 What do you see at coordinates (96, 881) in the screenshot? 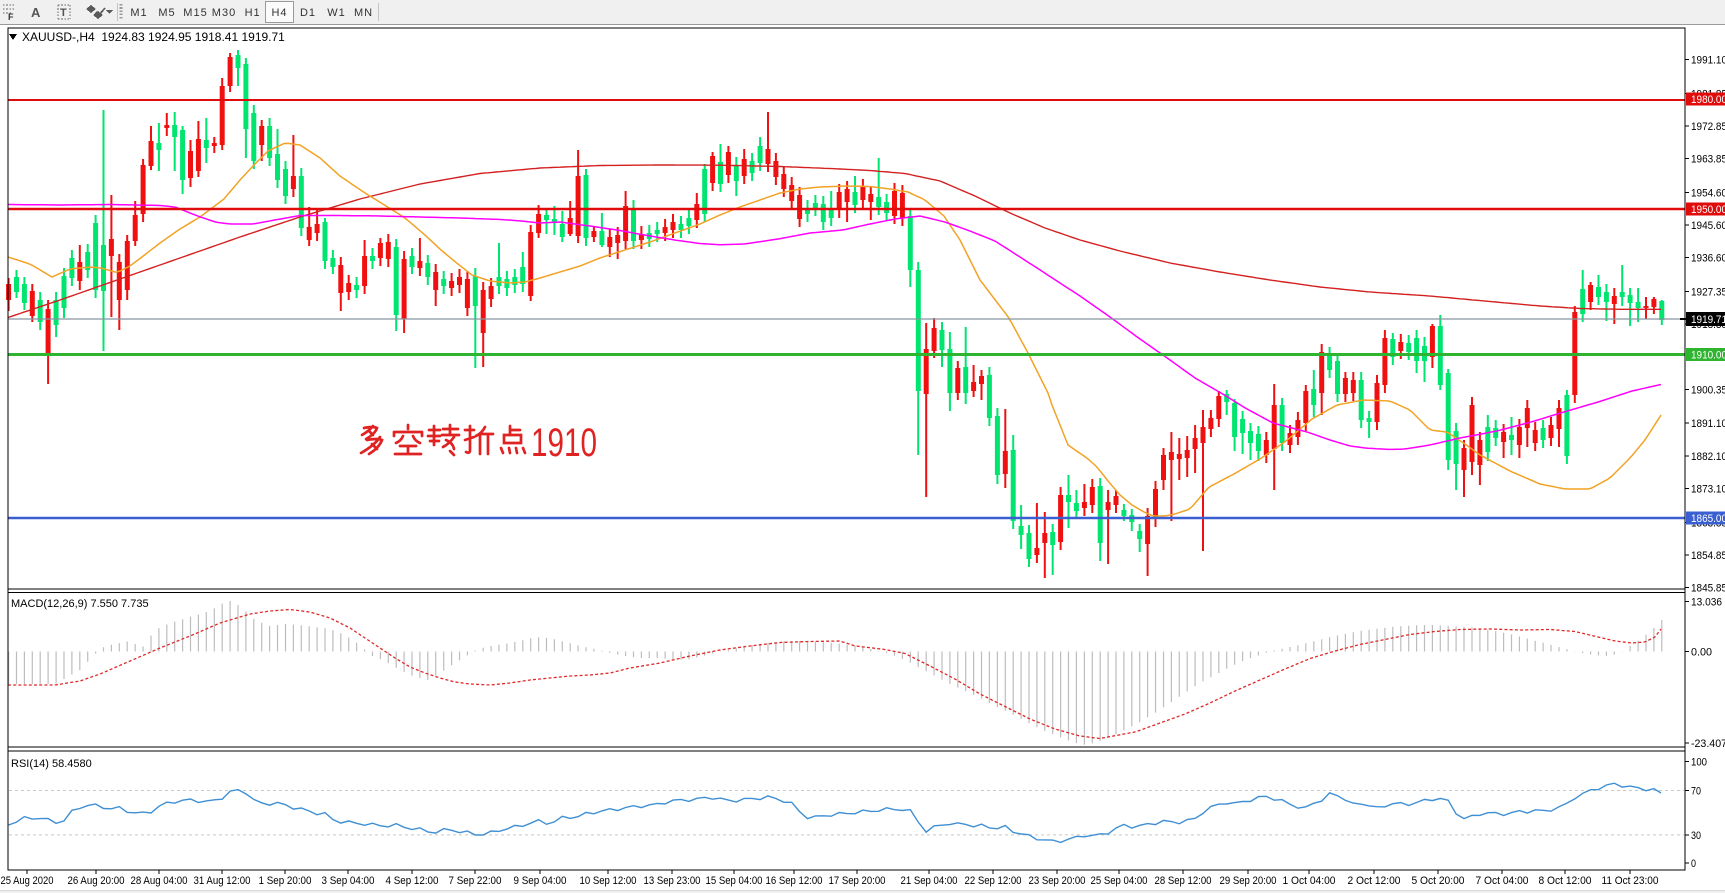
I see `svg-text: 26 Aug 20:00` at bounding box center [96, 881].